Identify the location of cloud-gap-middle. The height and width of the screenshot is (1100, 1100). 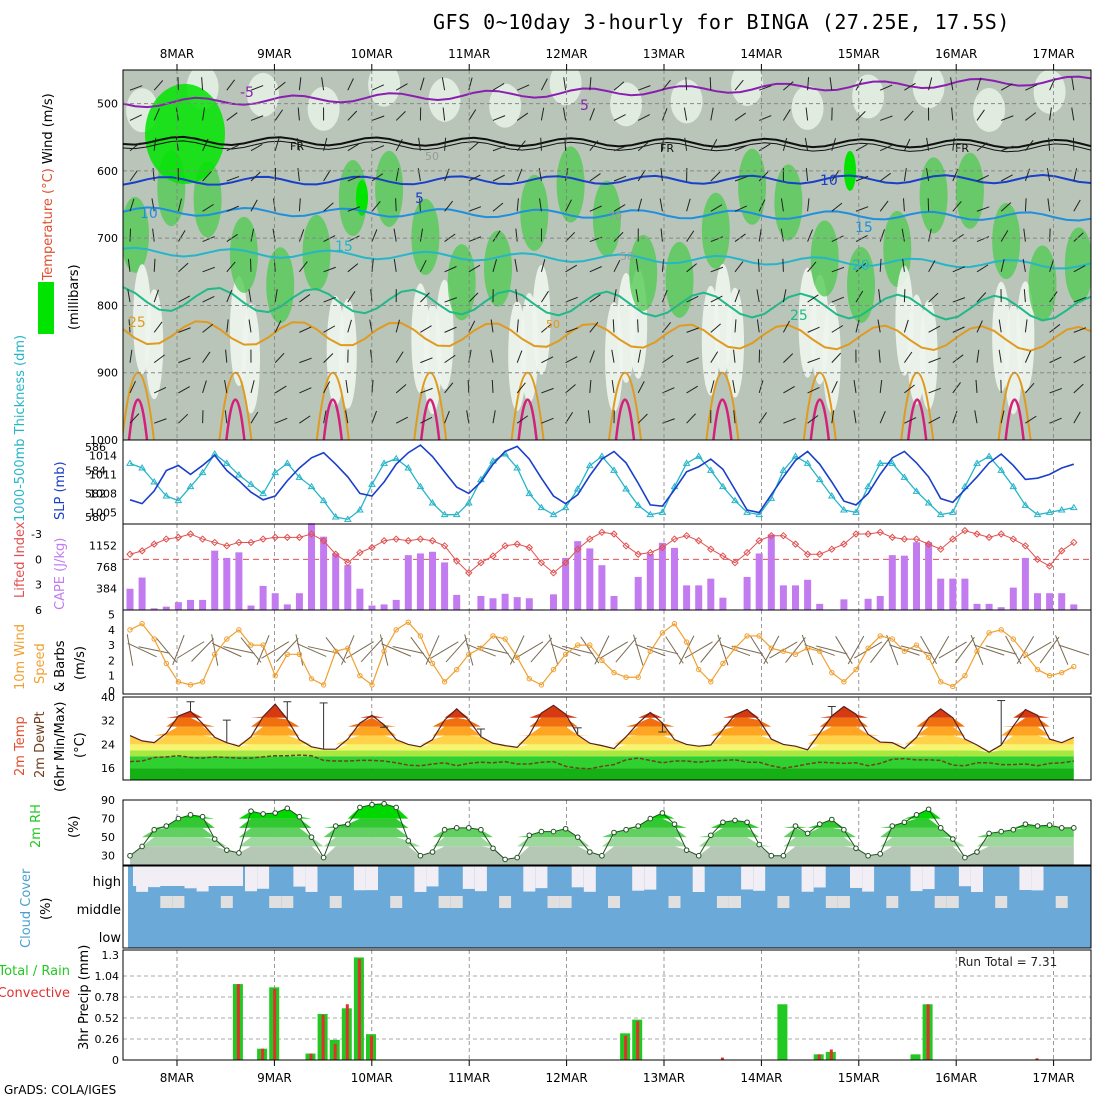
(505, 902).